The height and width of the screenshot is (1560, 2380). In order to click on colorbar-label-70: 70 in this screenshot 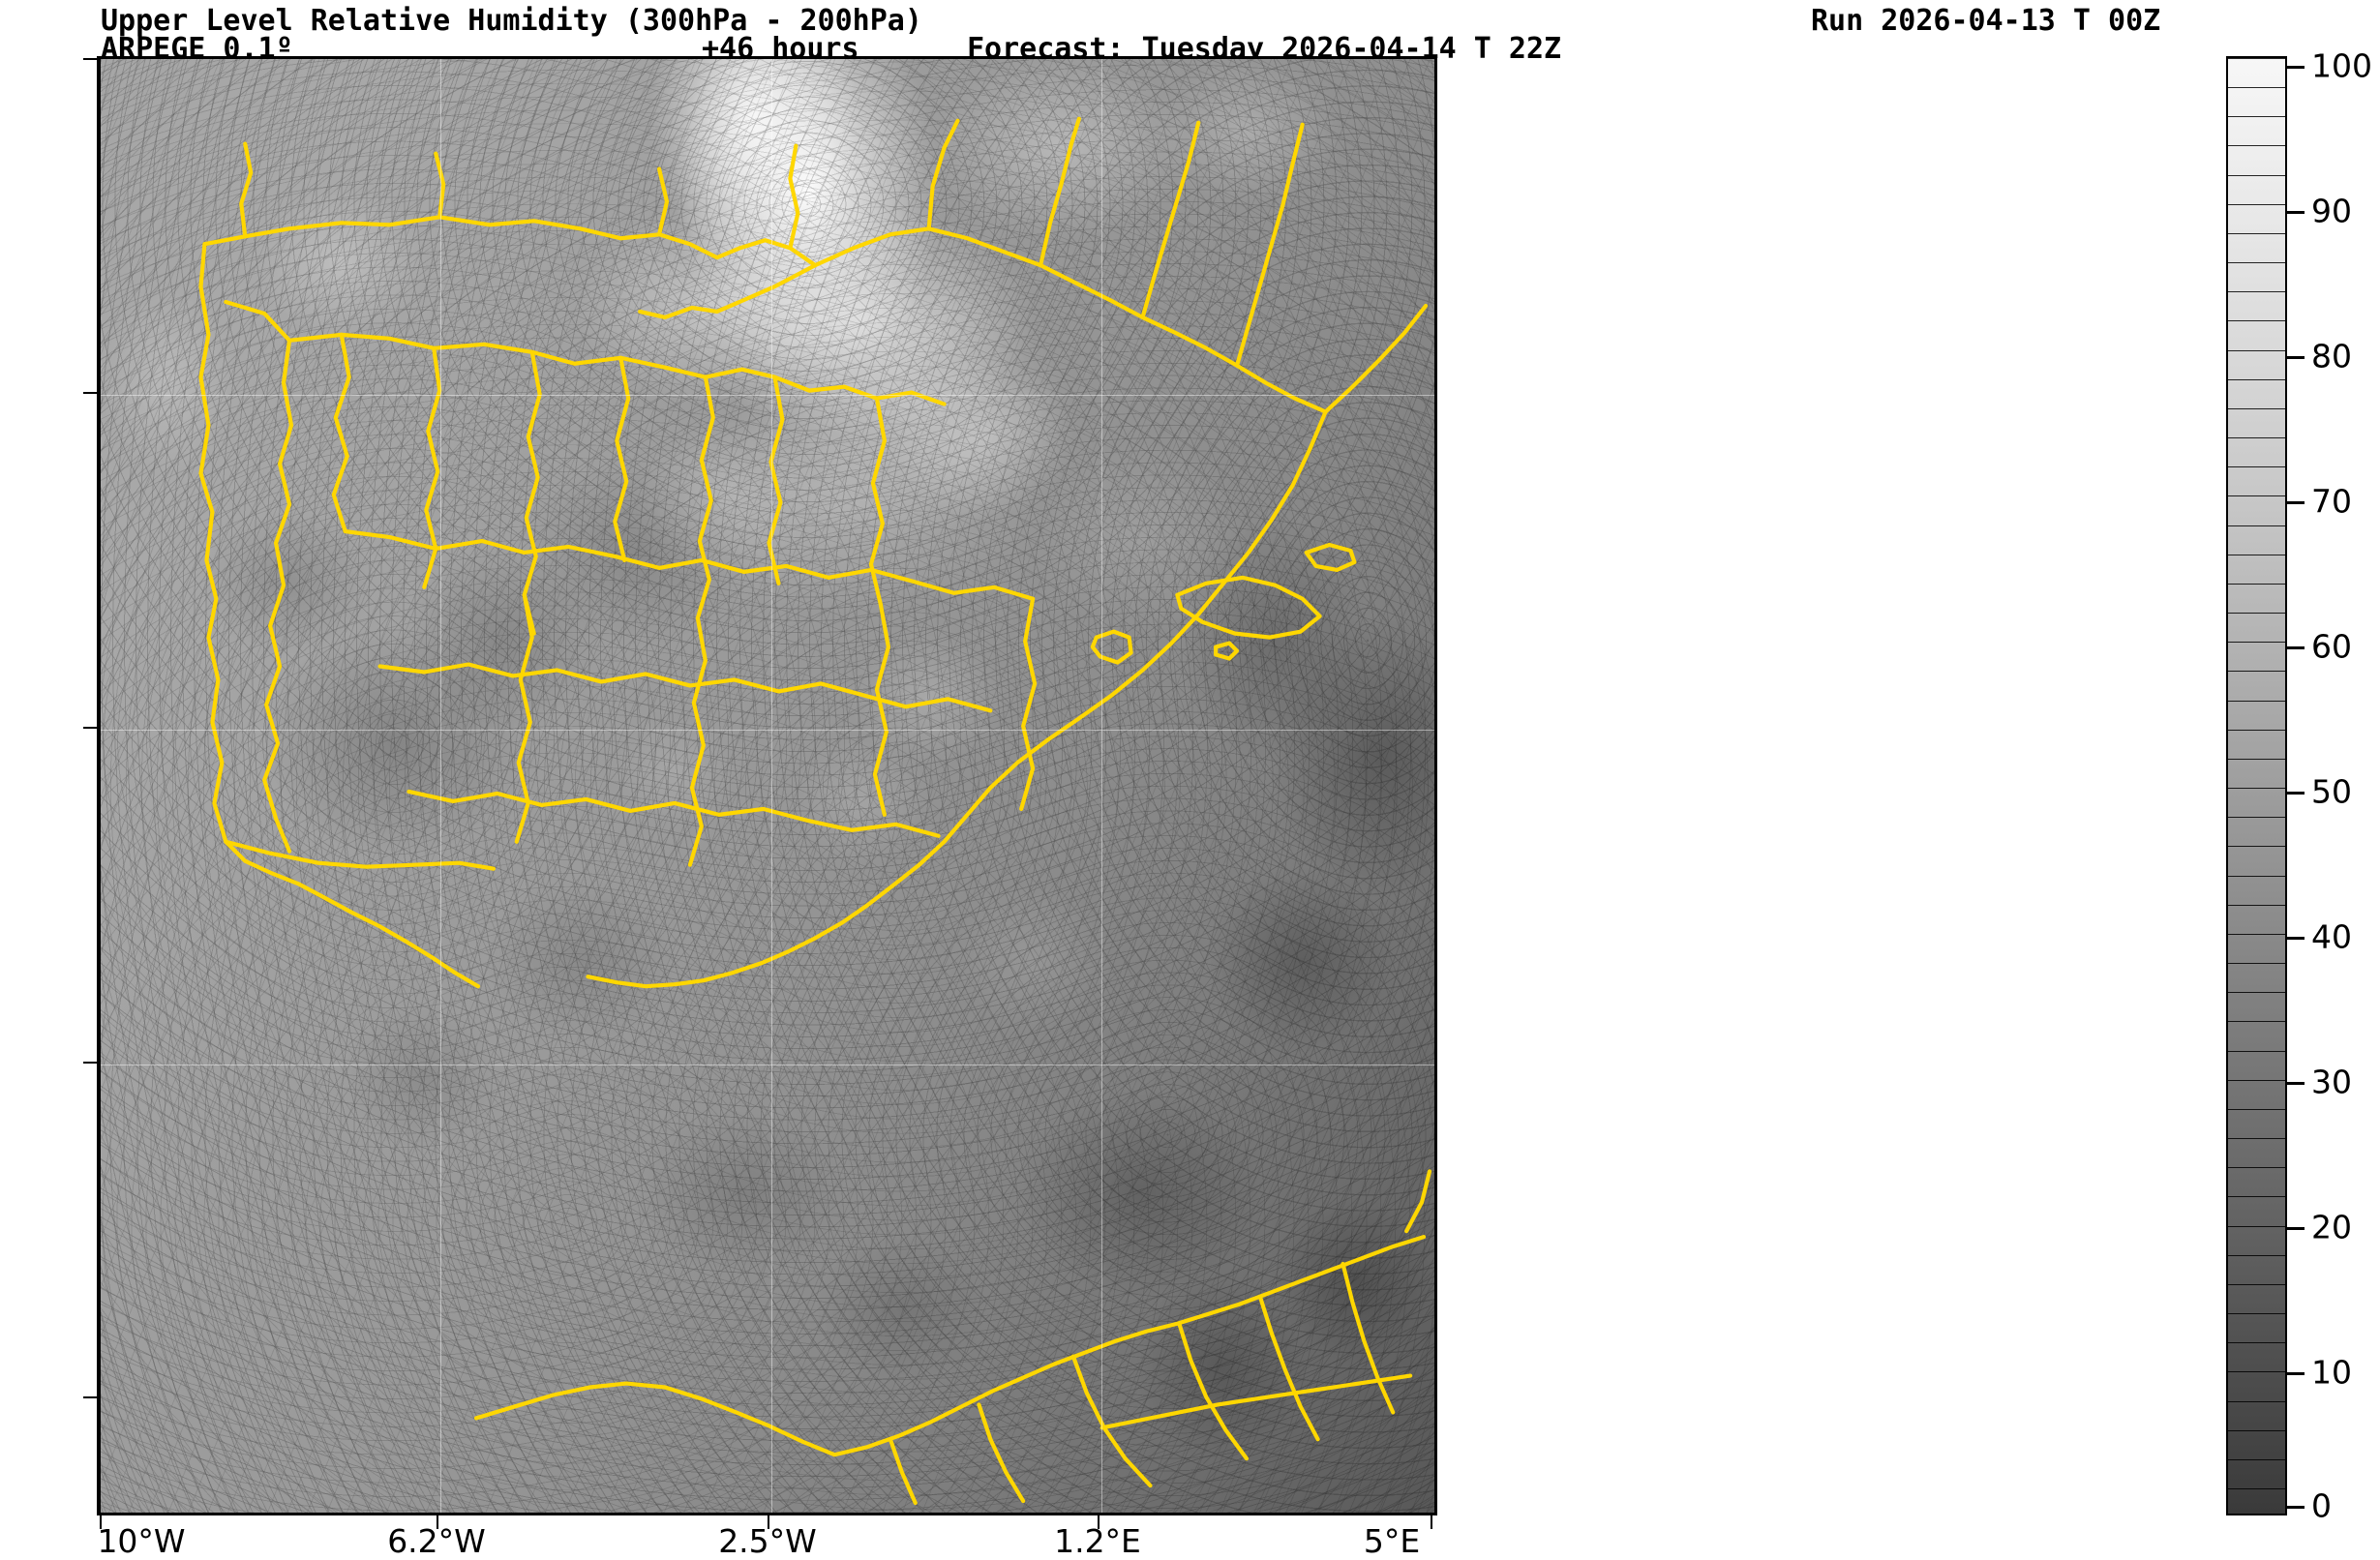, I will do `click(2331, 502)`.